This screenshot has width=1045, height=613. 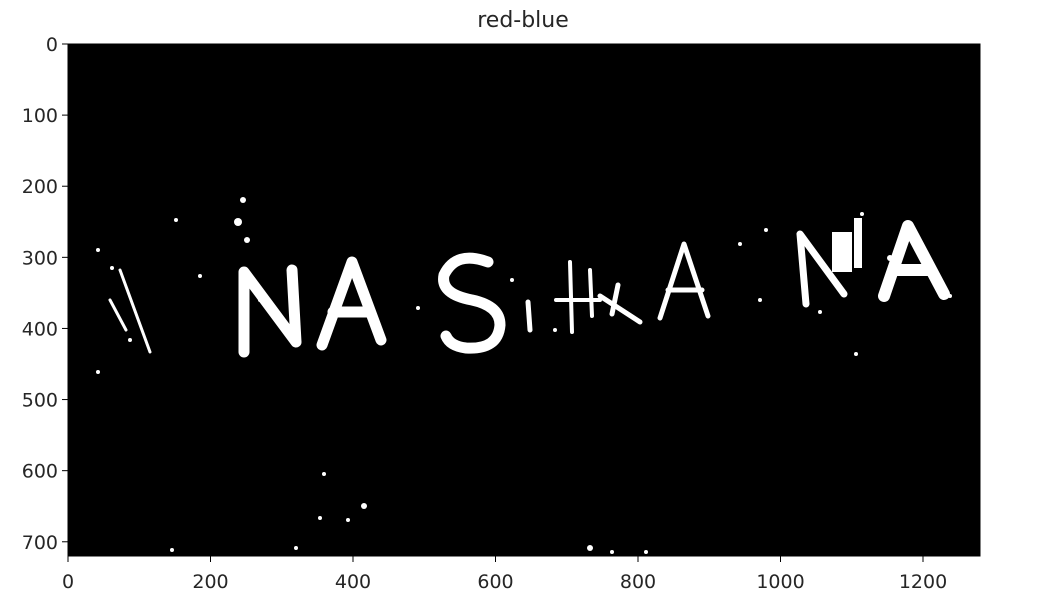 What do you see at coordinates (638, 582) in the screenshot?
I see `x-tick-label: 800` at bounding box center [638, 582].